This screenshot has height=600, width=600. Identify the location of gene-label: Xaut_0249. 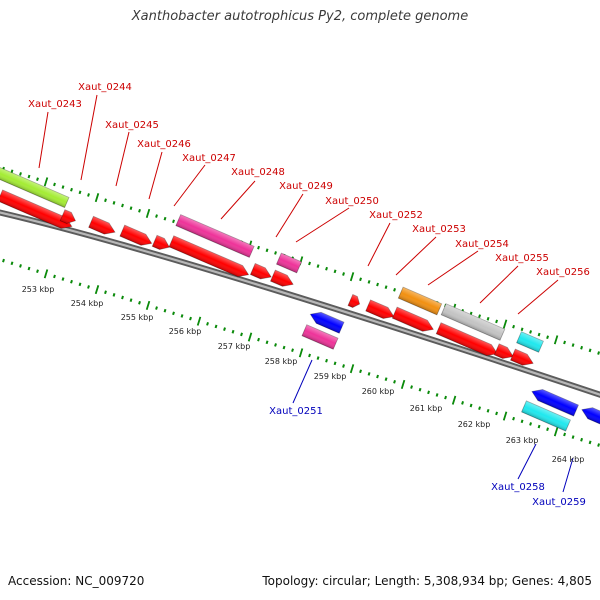
(306, 186).